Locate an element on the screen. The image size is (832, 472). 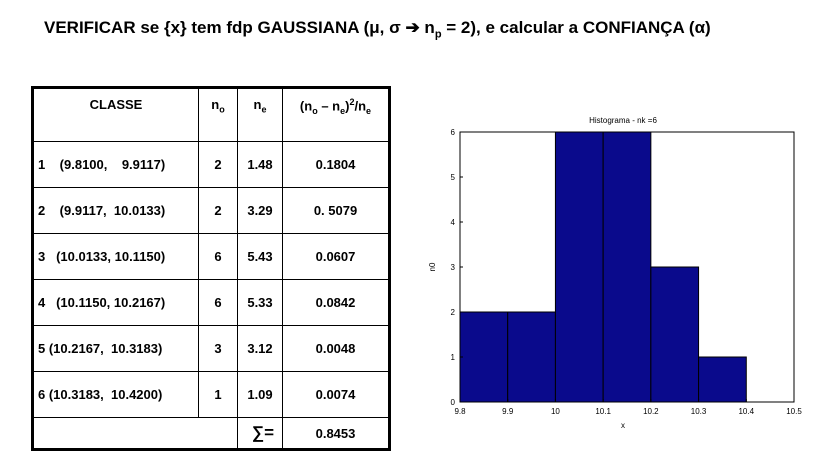
table-row: 4 (10.1150, 10.2167) 6 5.33 0.0842 is located at coordinates (211, 302).